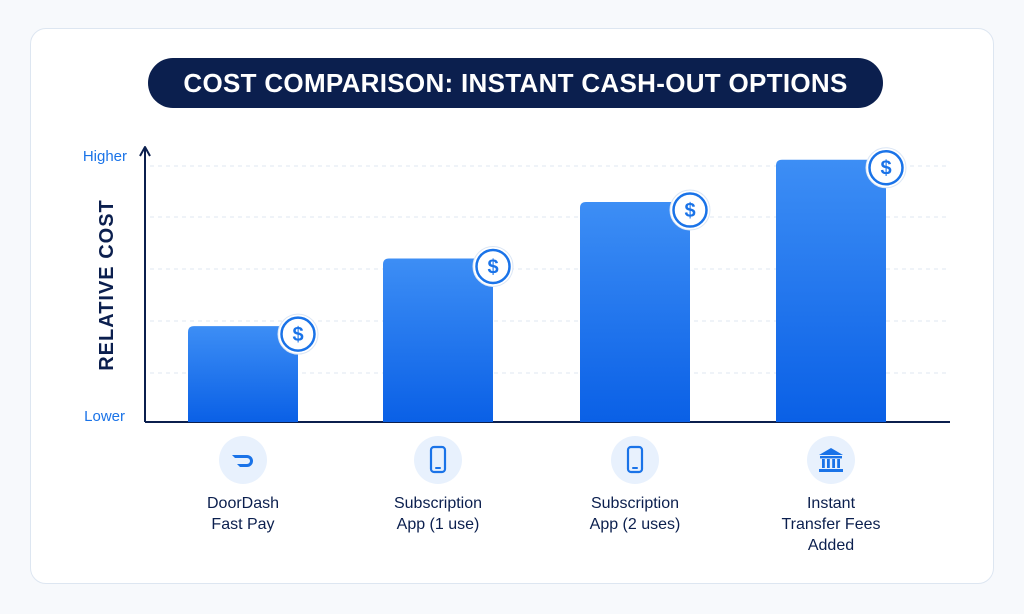 The width and height of the screenshot is (1024, 614). What do you see at coordinates (243, 514) in the screenshot?
I see `x-axis-category-label: DoorDash Fast Pay` at bounding box center [243, 514].